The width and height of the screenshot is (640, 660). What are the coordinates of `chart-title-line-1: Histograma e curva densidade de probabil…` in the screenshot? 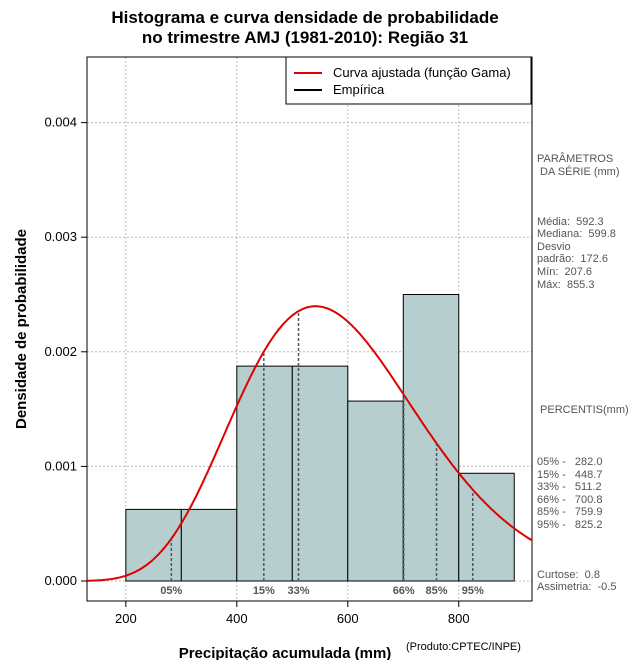 It's located at (305, 17).